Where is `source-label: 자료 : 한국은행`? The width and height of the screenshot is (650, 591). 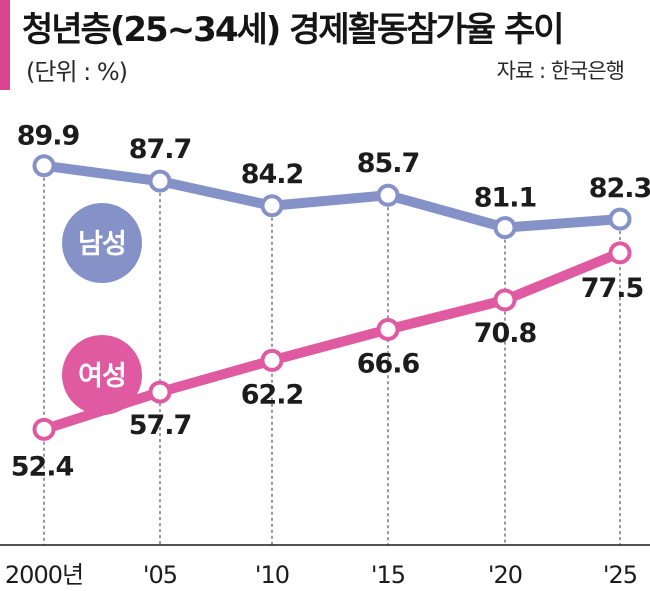 source-label: 자료 : 한국은행 is located at coordinates (560, 71).